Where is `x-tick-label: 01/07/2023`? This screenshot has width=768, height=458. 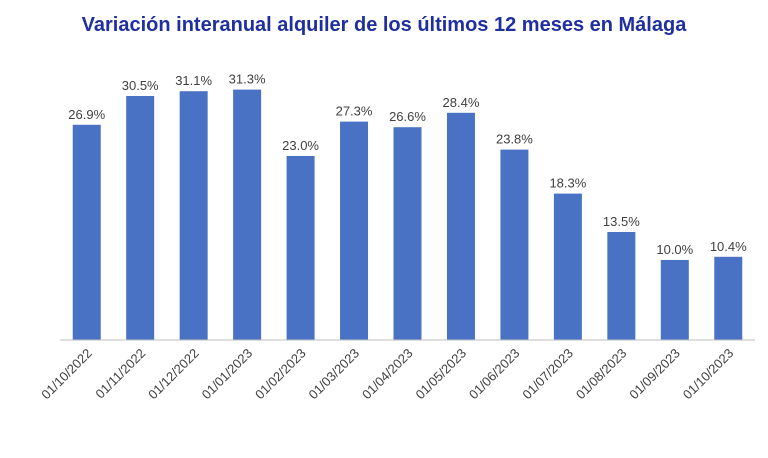 x-tick-label: 01/07/2023 is located at coordinates (547, 374).